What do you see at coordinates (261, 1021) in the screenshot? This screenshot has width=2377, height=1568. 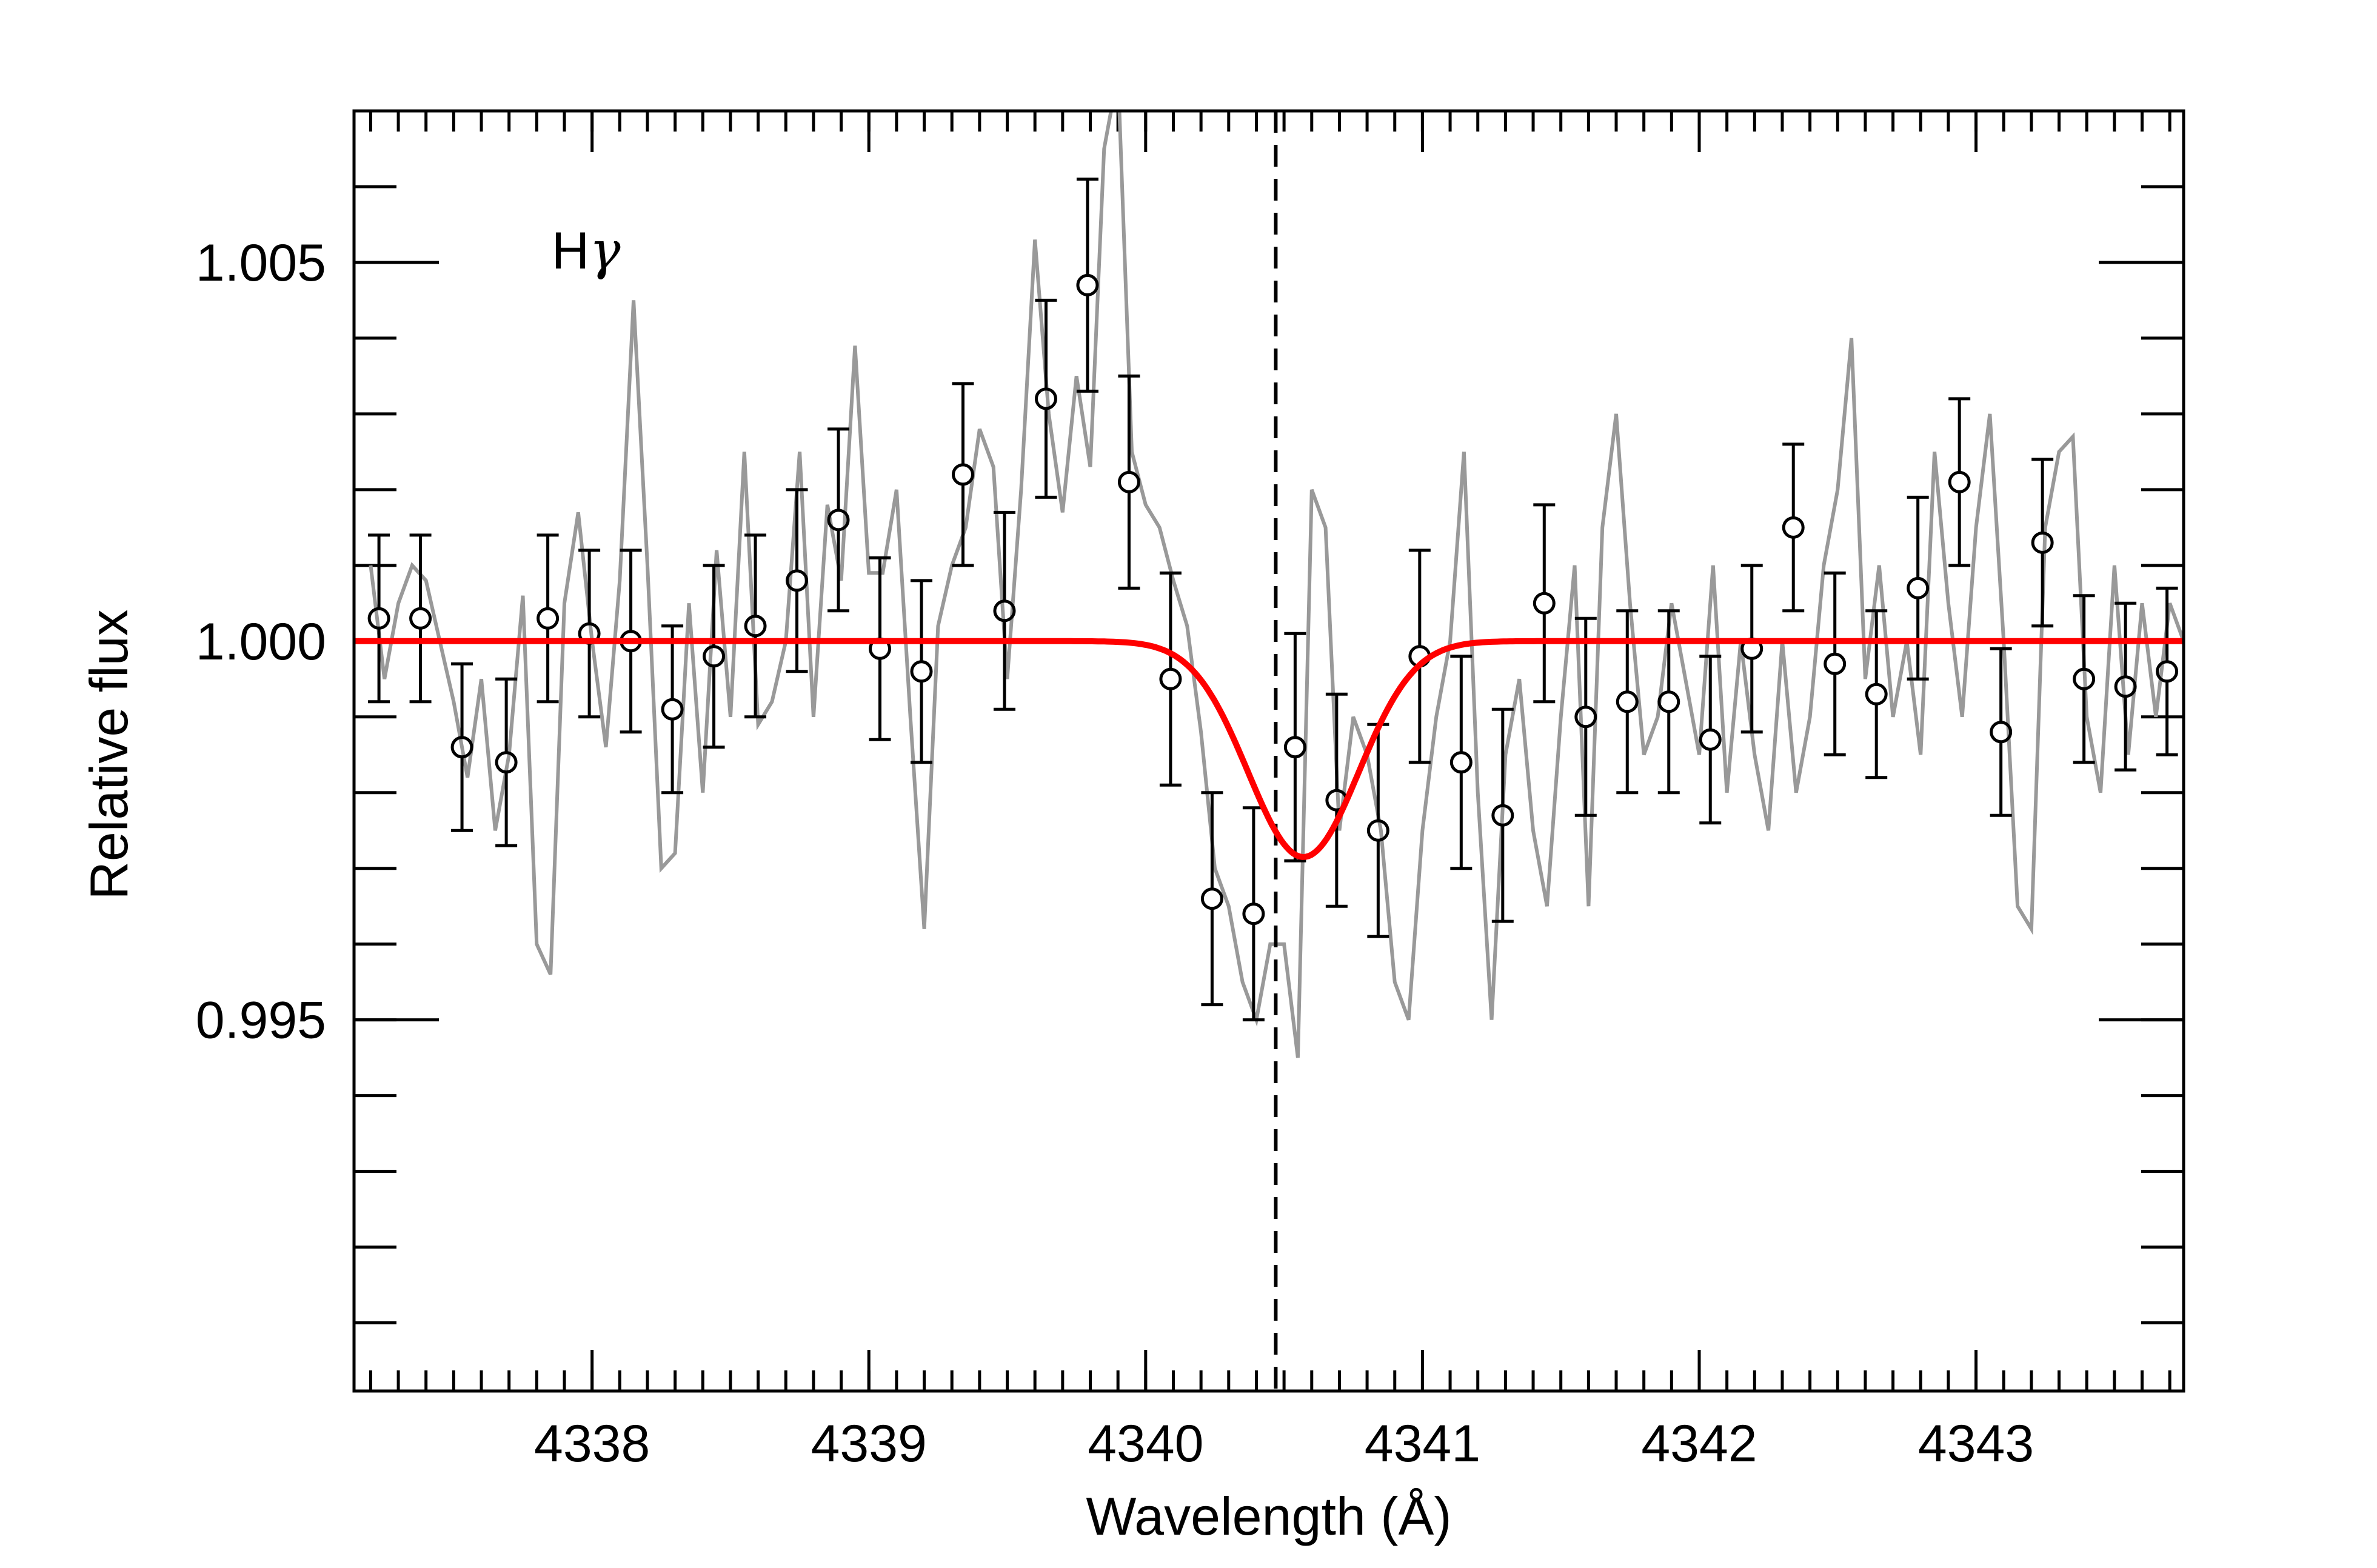 I see `y-tick-label: 0.995` at bounding box center [261, 1021].